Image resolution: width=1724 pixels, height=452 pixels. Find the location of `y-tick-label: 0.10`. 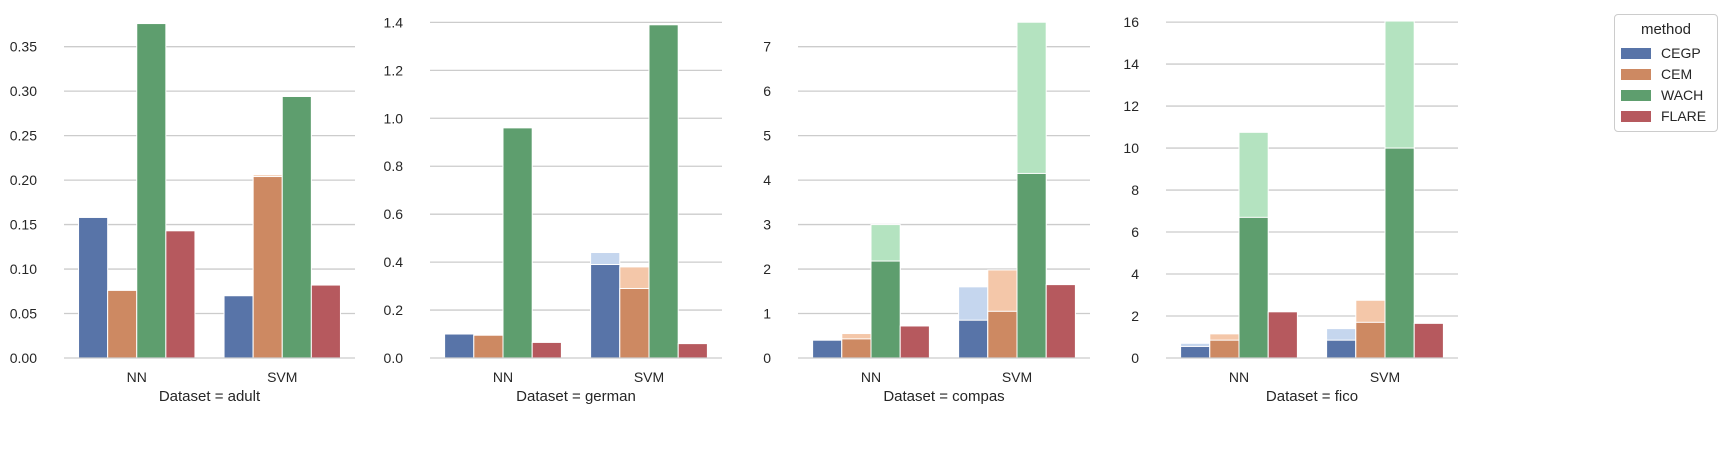

y-tick-label: 0.10 is located at coordinates (23, 269).